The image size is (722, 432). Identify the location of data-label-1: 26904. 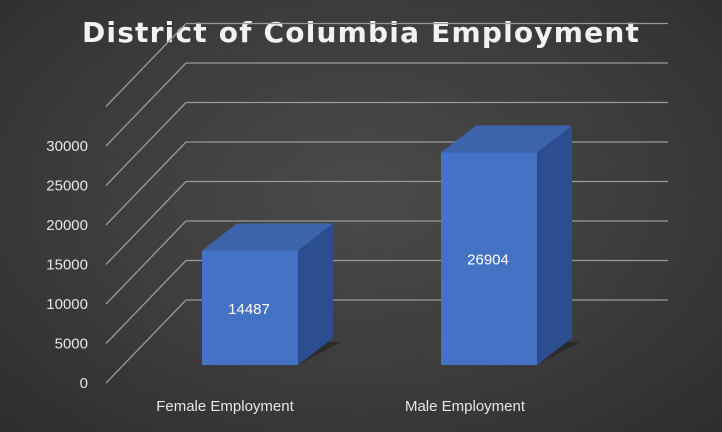
(488, 260).